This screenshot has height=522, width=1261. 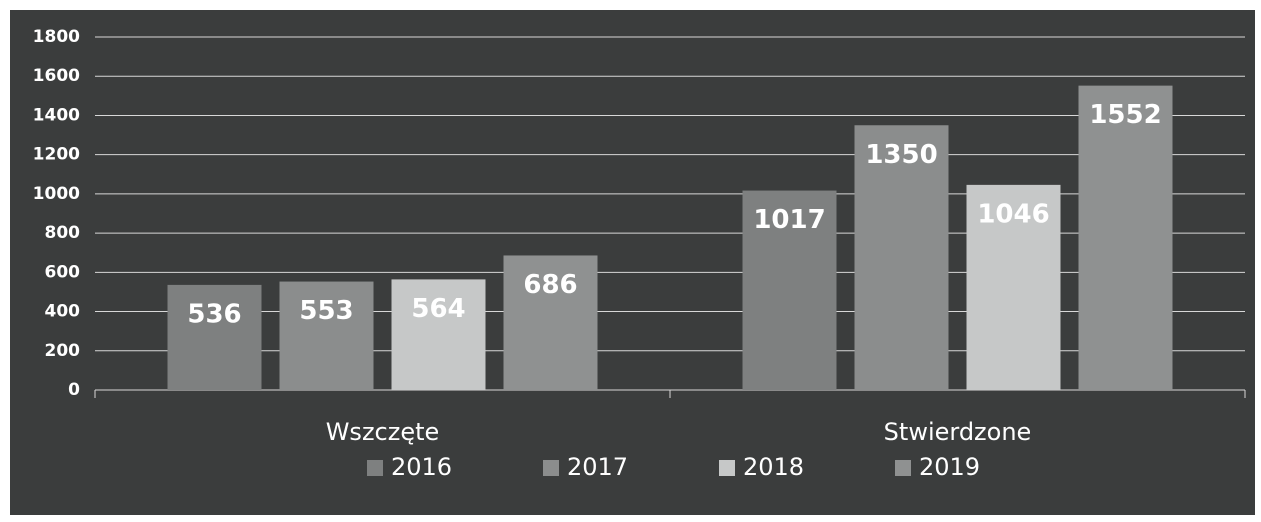 What do you see at coordinates (550, 285) in the screenshot?
I see `data-label: 686` at bounding box center [550, 285].